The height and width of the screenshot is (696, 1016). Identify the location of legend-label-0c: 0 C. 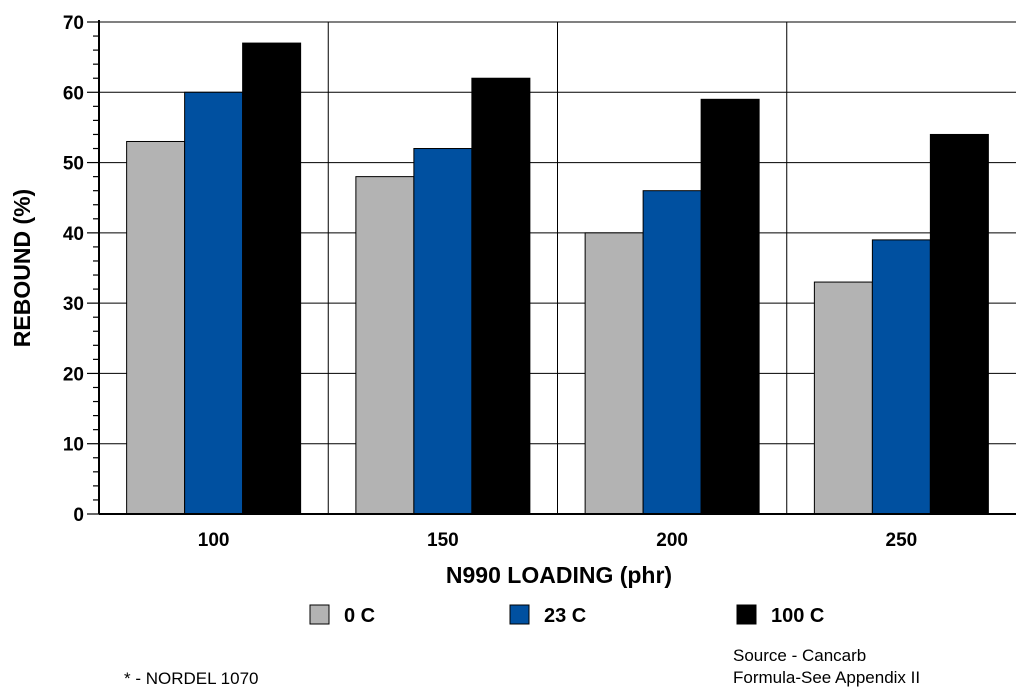
(359, 616).